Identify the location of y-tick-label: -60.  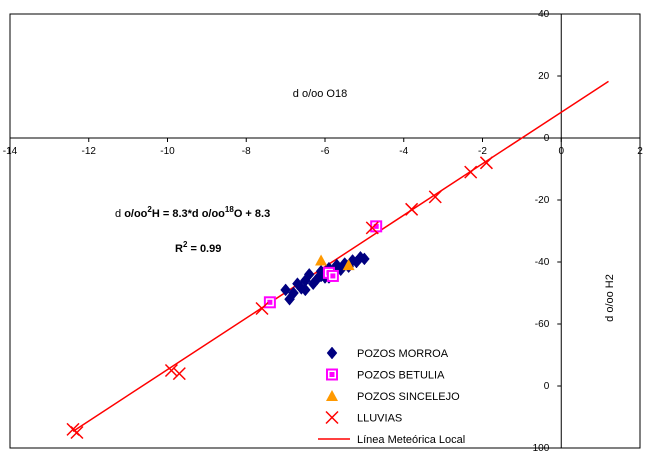
(542, 324).